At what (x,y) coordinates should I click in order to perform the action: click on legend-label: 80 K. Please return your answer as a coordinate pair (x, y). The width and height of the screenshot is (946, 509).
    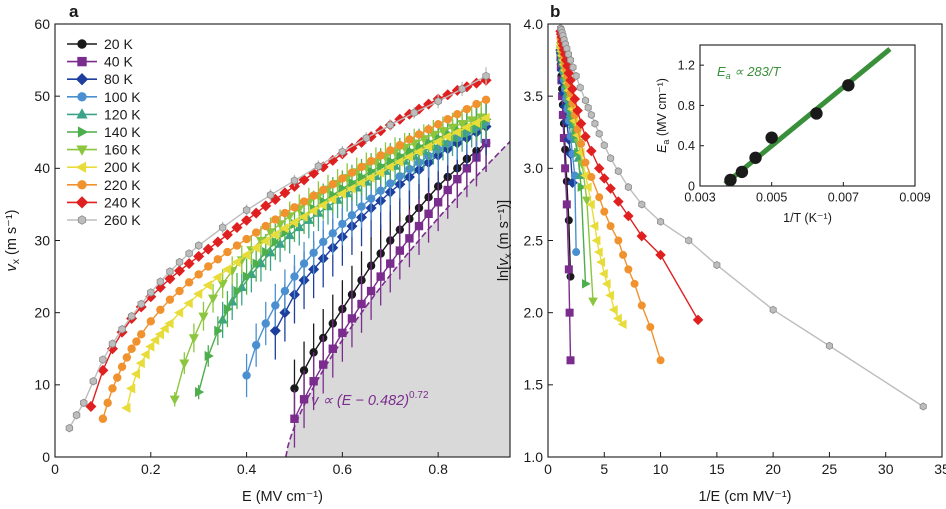
    Looking at the image, I should click on (118, 79).